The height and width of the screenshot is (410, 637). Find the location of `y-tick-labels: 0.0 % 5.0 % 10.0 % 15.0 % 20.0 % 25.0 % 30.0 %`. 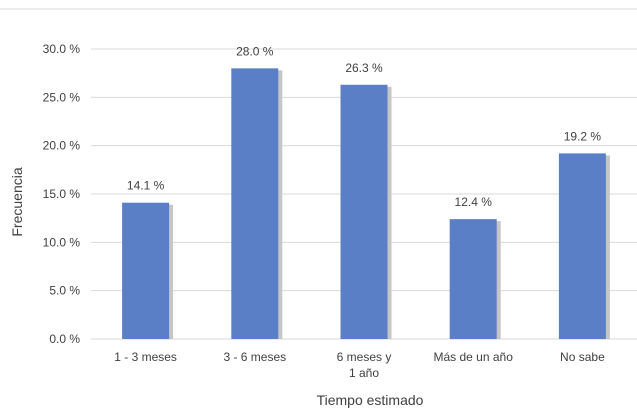

y-tick-labels: 0.0 % 5.0 % 10.0 % 15.0 % 20.0 % 25.0 % 30.0 % is located at coordinates (62, 194).